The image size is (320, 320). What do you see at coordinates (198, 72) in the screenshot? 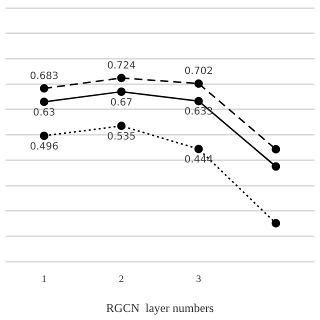
I see `data-label: 0.702` at bounding box center [198, 72].